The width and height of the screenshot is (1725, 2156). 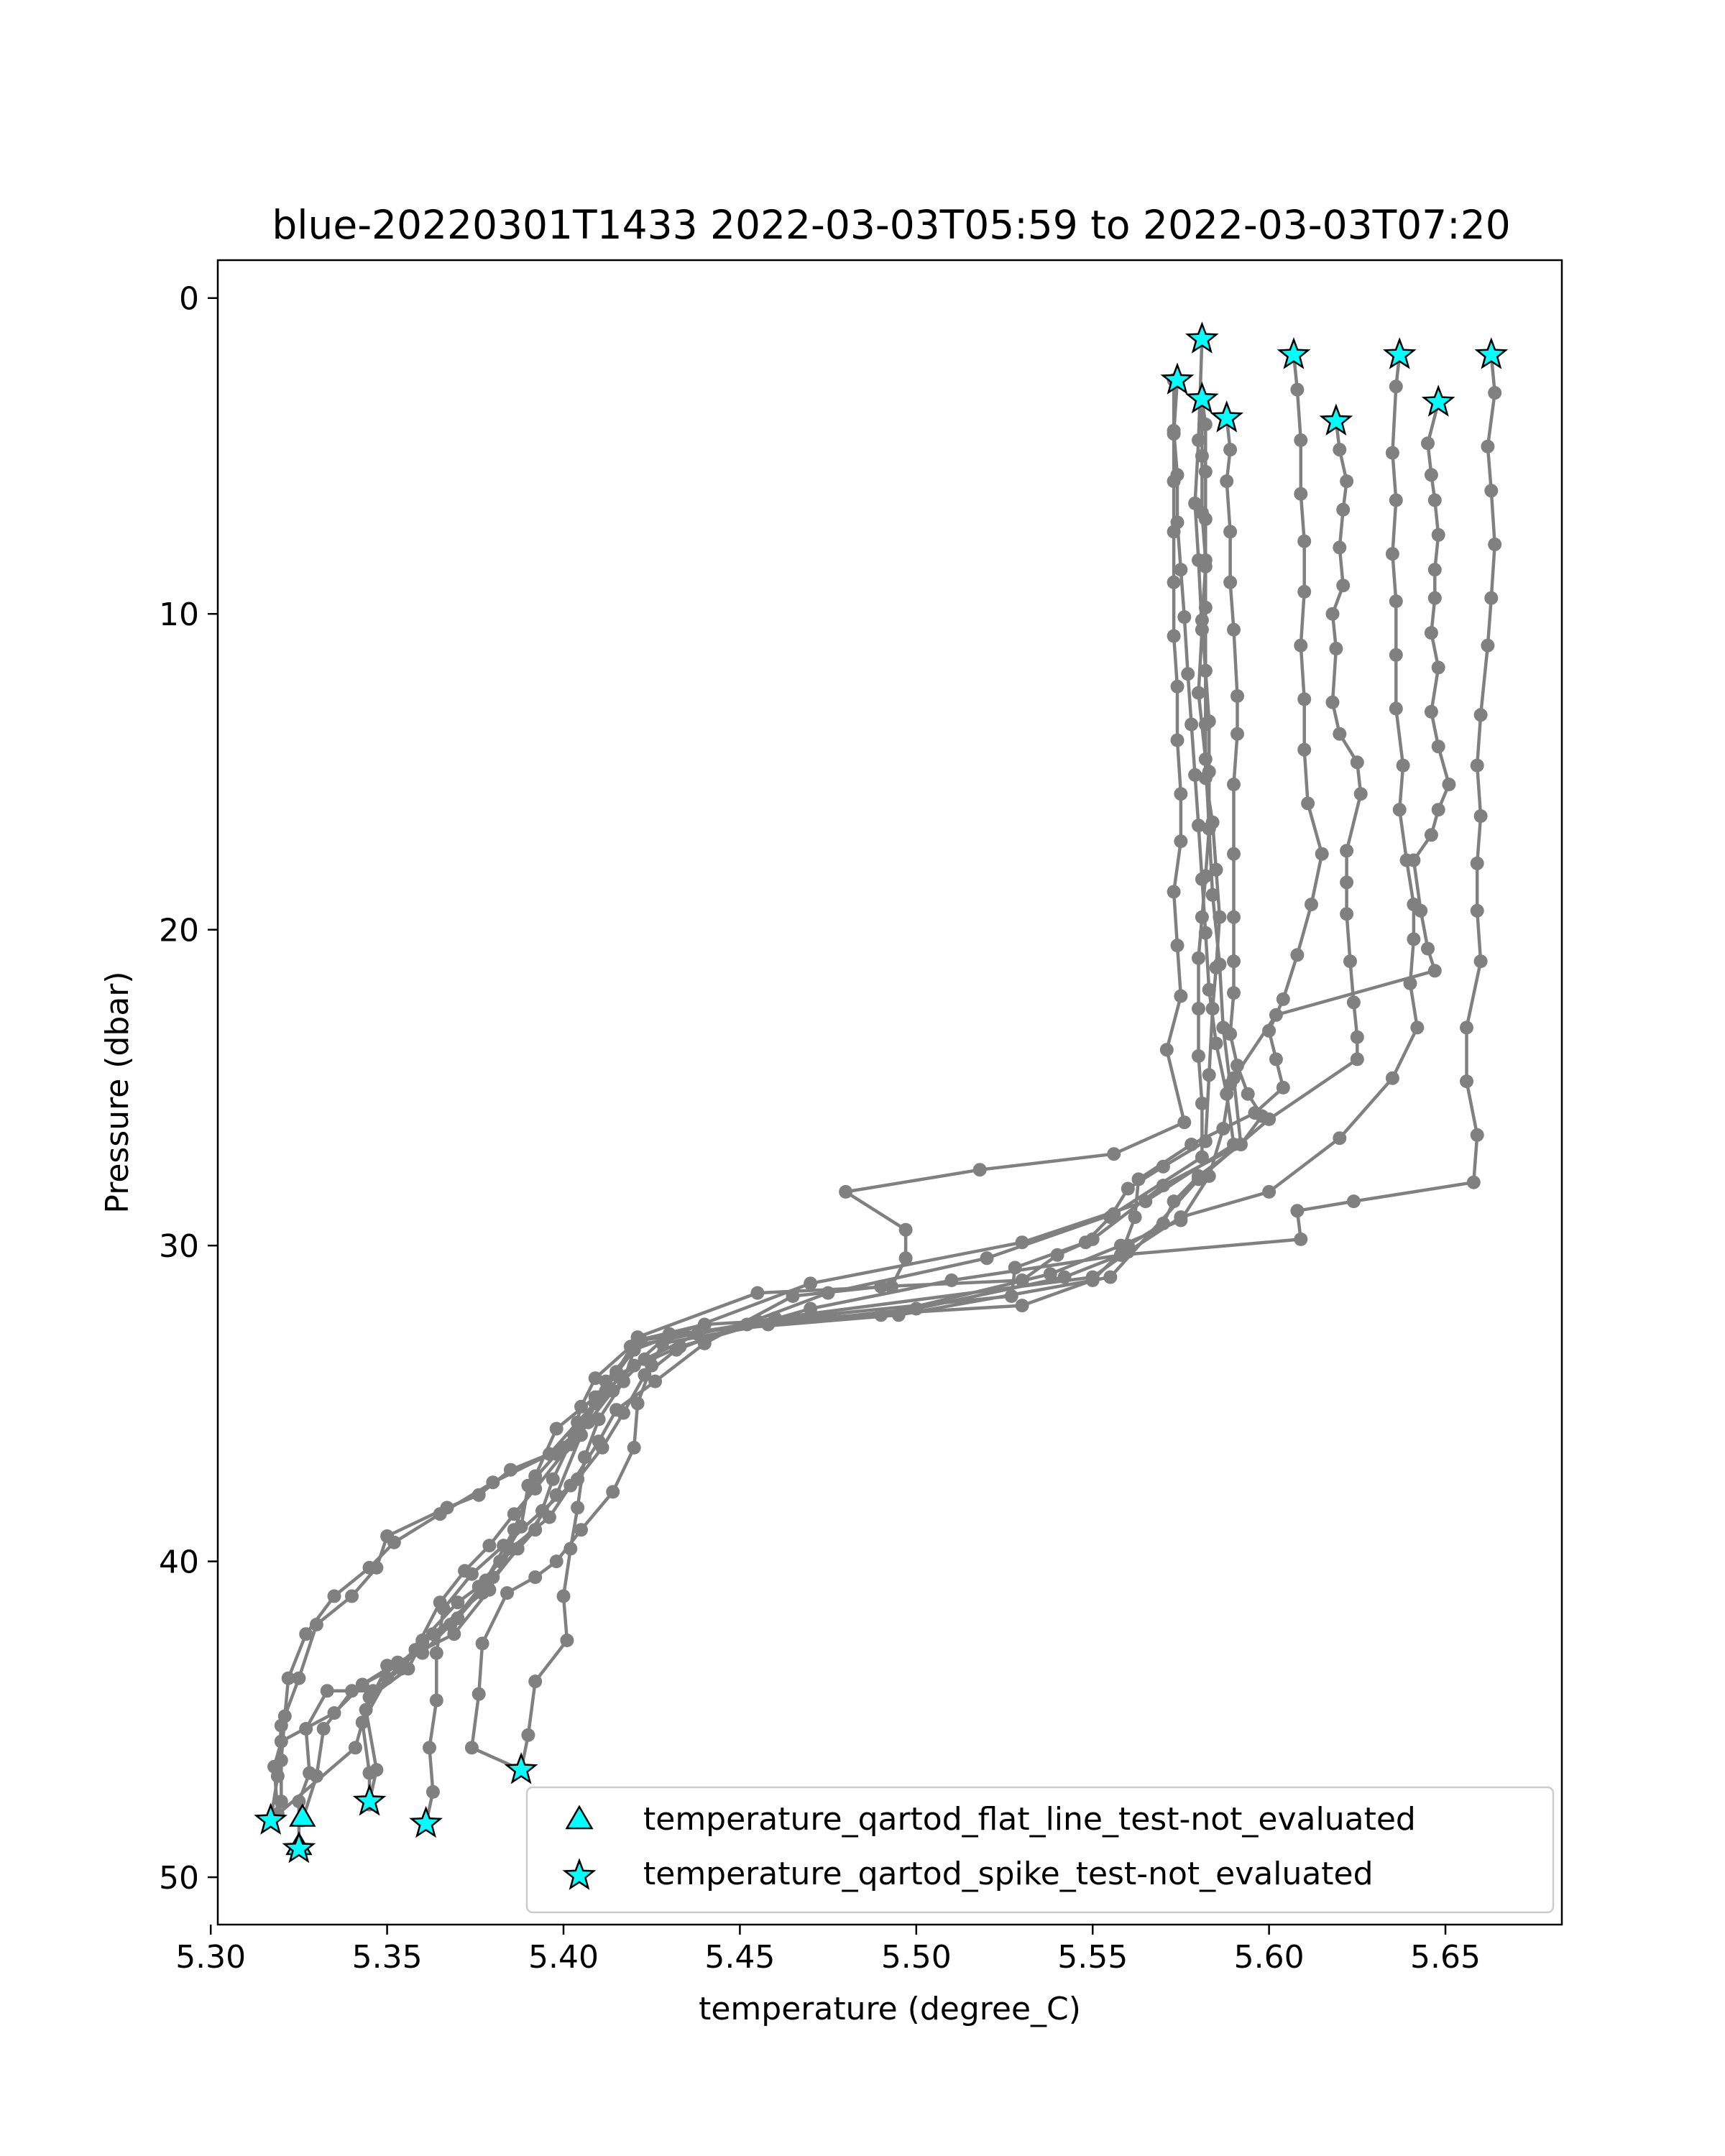 What do you see at coordinates (579, 1818) in the screenshot?
I see `legend-triangle-icon` at bounding box center [579, 1818].